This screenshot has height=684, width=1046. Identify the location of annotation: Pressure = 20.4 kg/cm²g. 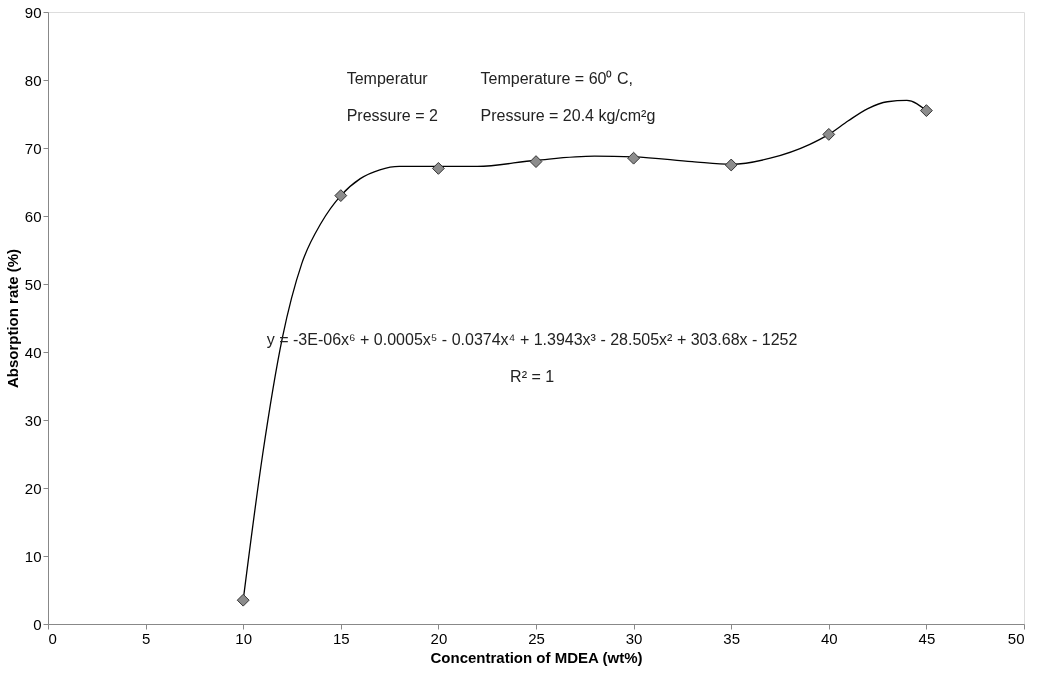
(568, 115).